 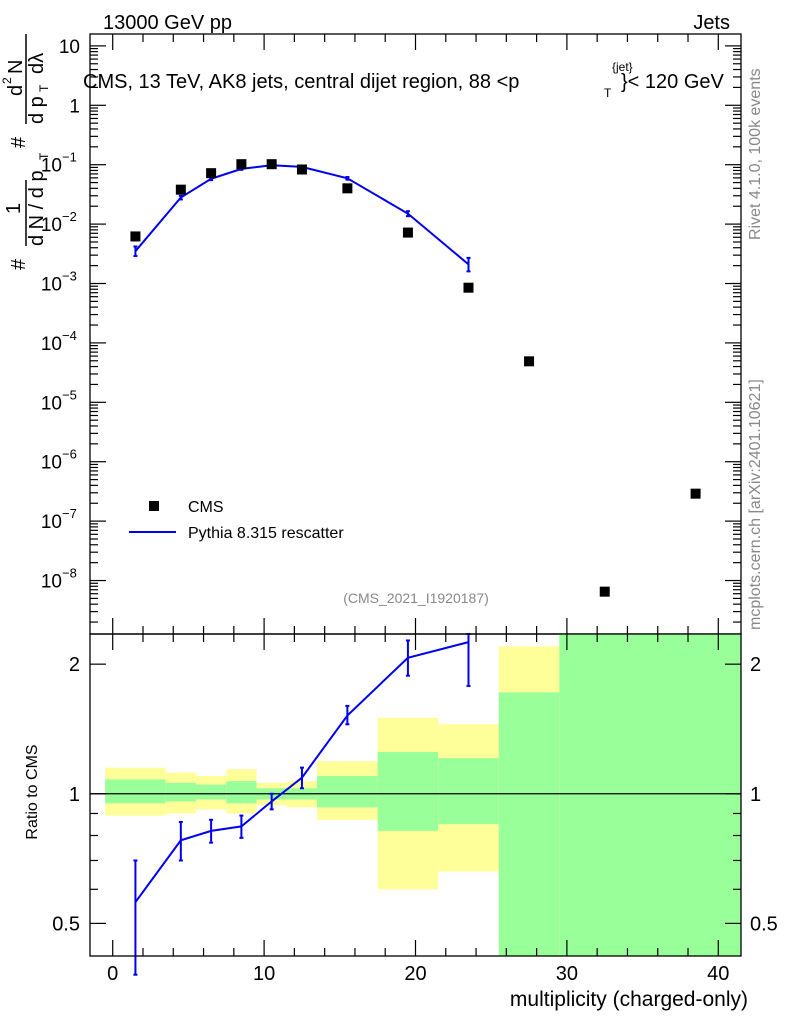 I want to click on category-label: Jets, so click(x=711, y=23).